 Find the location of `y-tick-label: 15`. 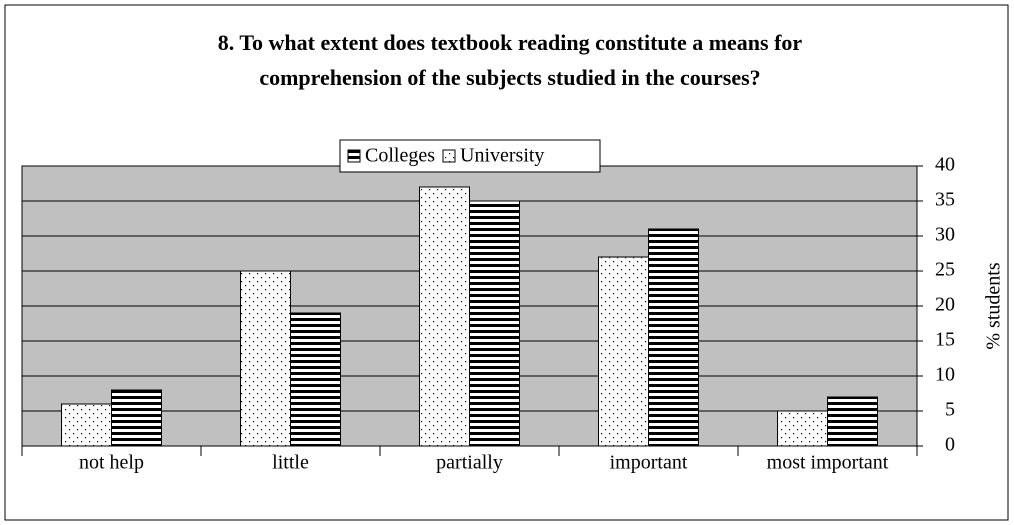

y-tick-label: 15 is located at coordinates (945, 340).